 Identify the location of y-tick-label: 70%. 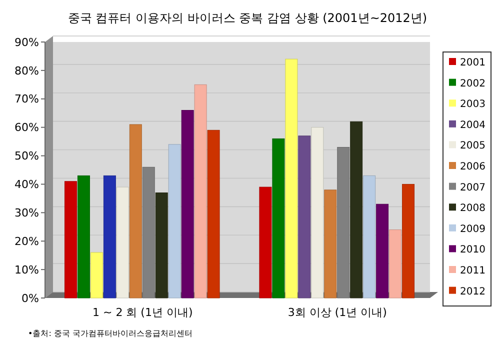
(26, 99).